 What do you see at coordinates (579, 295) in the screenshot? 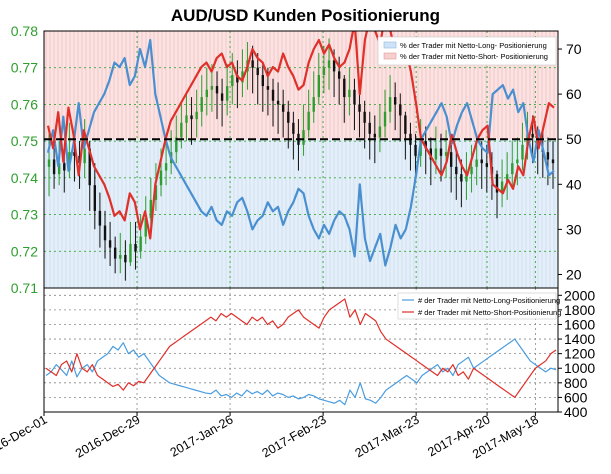
I see `y-right-tick-label: 2000` at bounding box center [579, 295].